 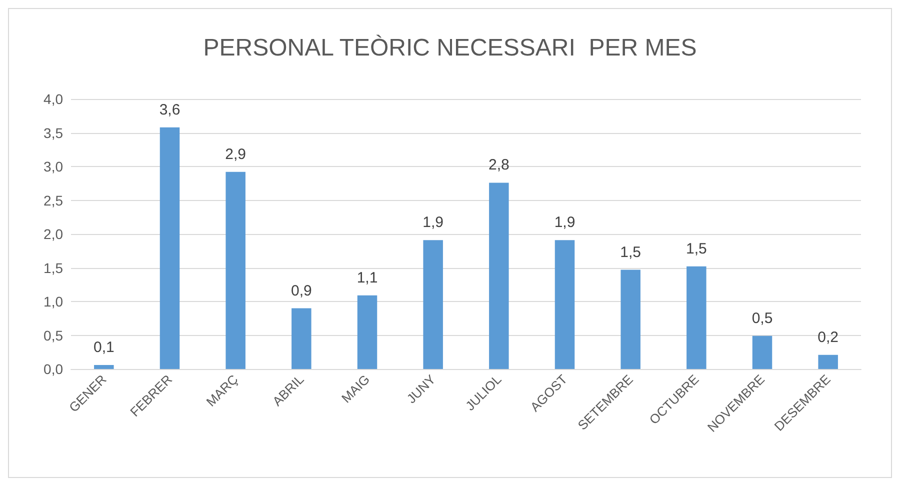 I want to click on data-label: 0,1, so click(x=103, y=347).